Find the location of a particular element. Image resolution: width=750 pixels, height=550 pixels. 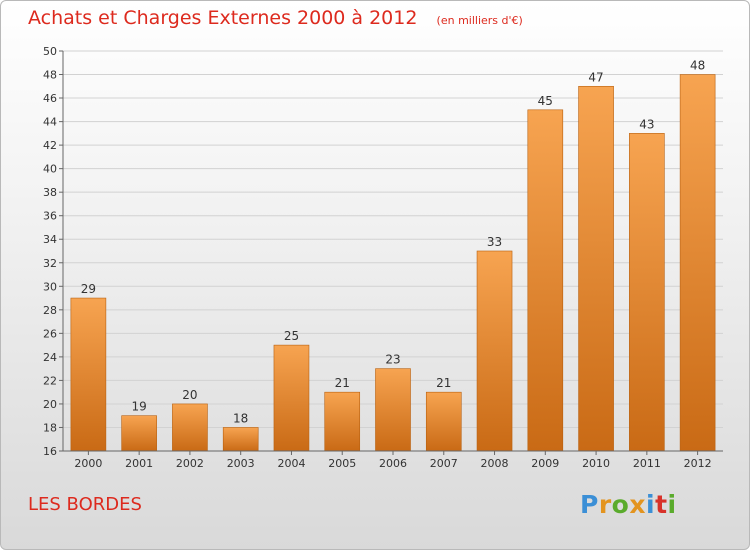

bar-value-label: 19 is located at coordinates (139, 407).